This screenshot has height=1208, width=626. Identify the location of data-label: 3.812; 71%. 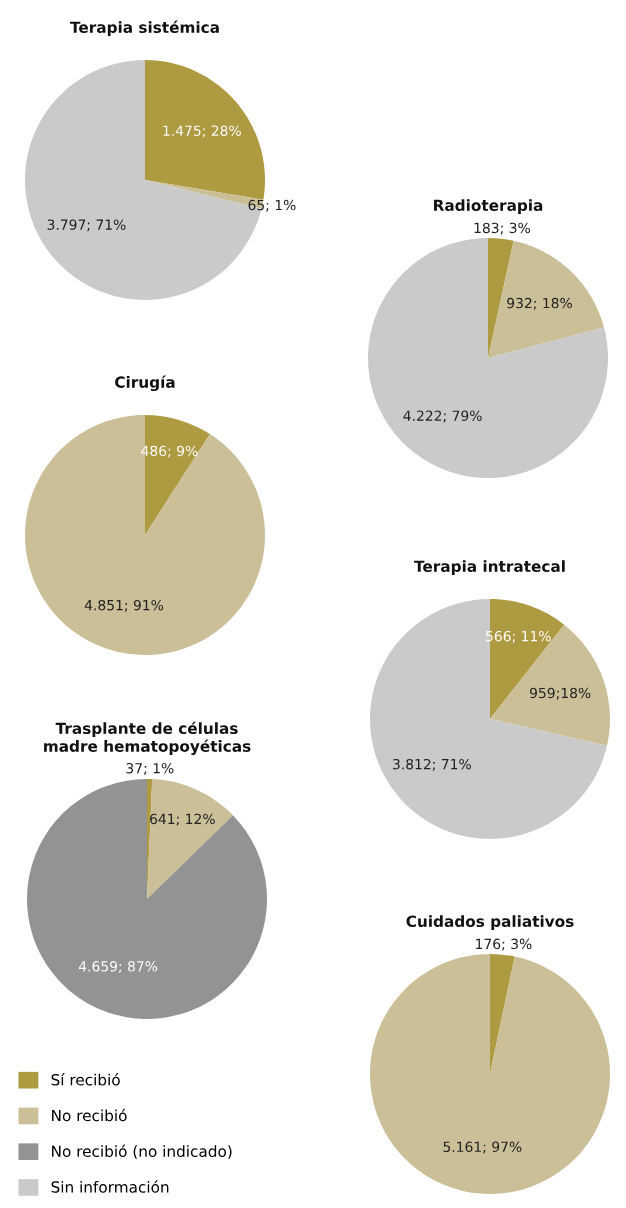
(432, 764).